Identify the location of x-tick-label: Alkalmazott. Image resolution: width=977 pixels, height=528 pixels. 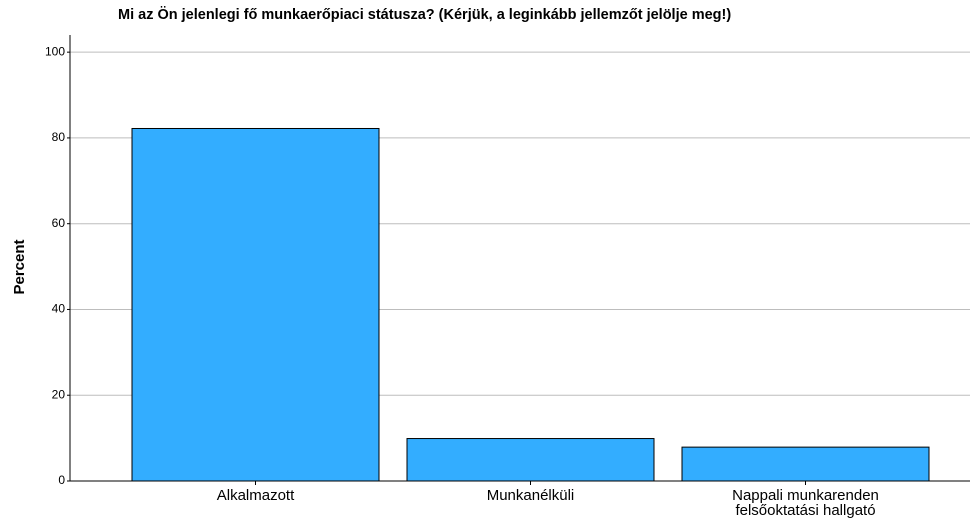
(255, 496).